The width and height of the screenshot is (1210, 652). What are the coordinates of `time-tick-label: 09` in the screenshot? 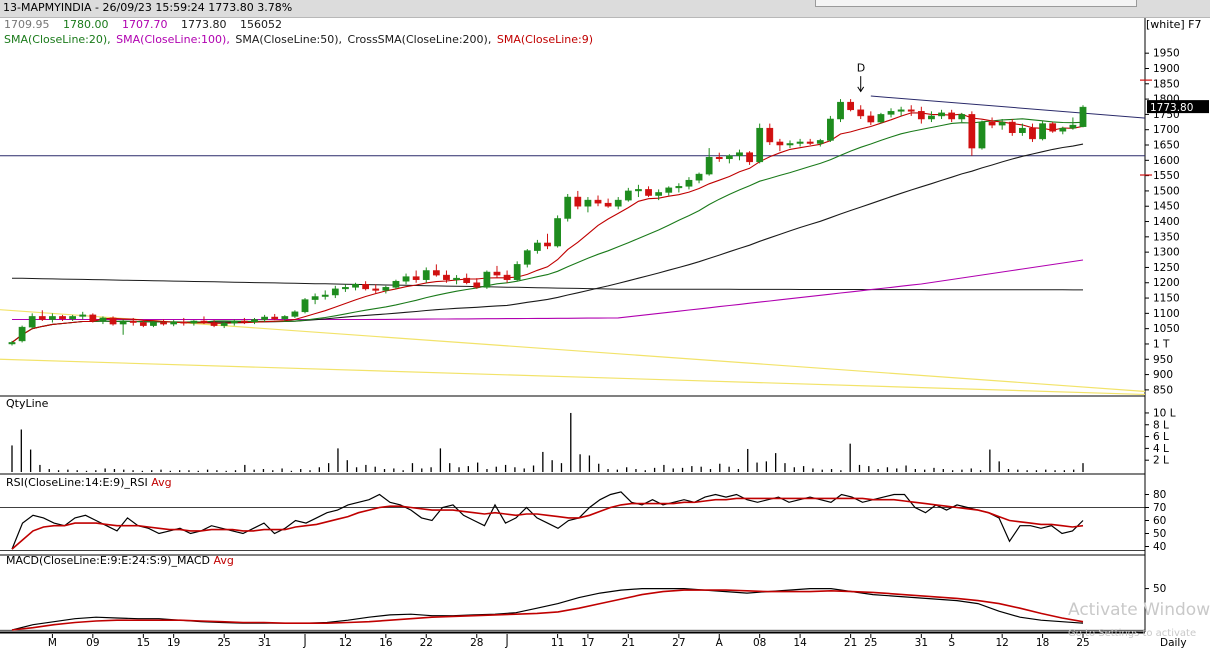 It's located at (92, 643).